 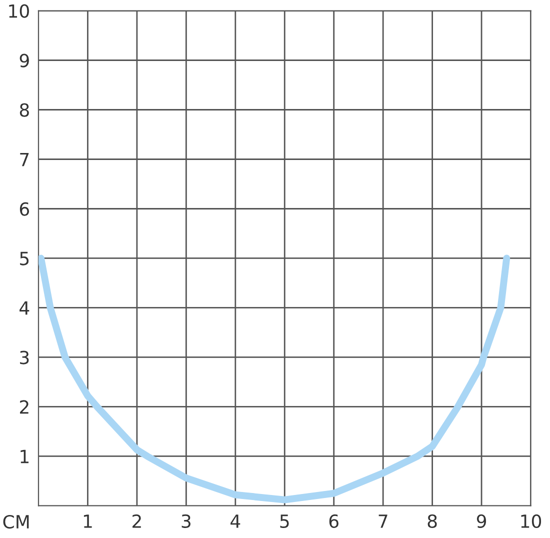 What do you see at coordinates (88, 521) in the screenshot?
I see `x-tick-label: 1` at bounding box center [88, 521].